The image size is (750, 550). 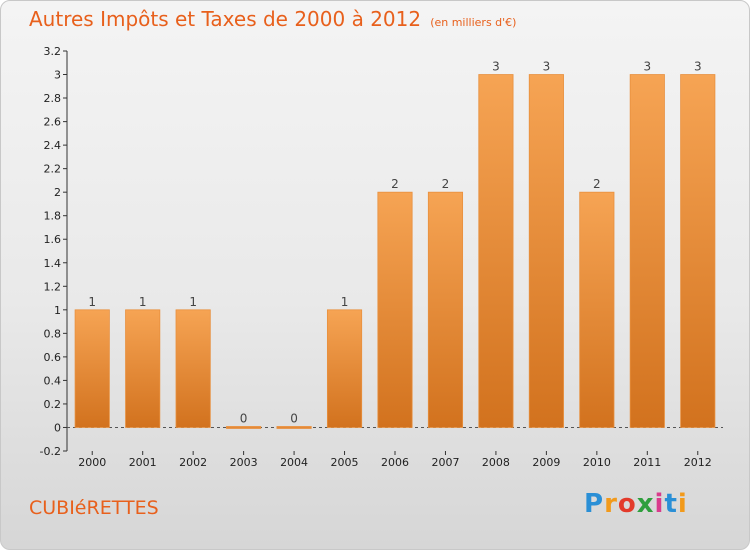 I want to click on y-tick-label: 2.2, so click(x=53, y=169).